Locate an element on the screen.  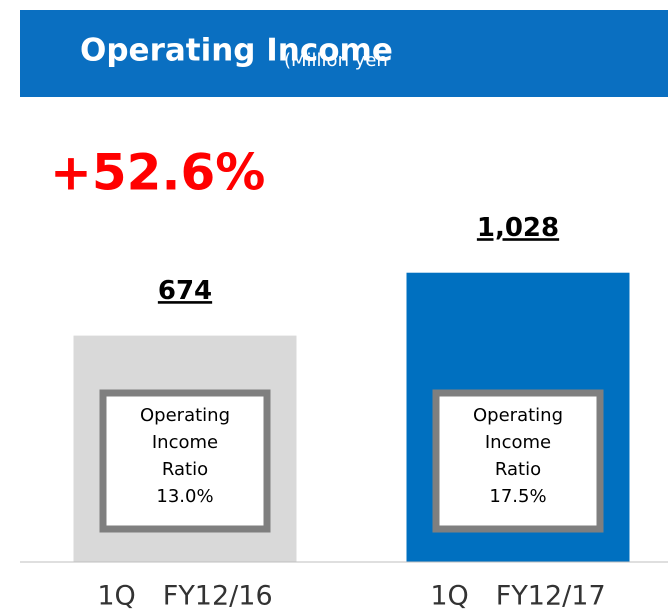
ratio-label: 13.0% is located at coordinates (184, 496).